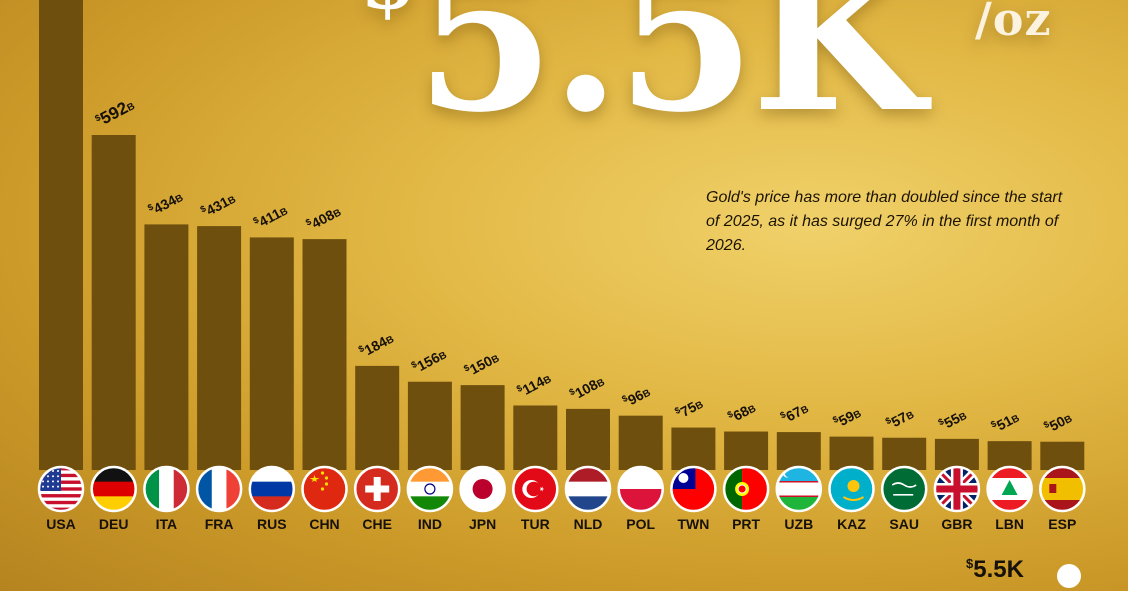 The image size is (1128, 591). Describe the element at coordinates (61, 489) in the screenshot. I see `flag-usa-icon` at that location.